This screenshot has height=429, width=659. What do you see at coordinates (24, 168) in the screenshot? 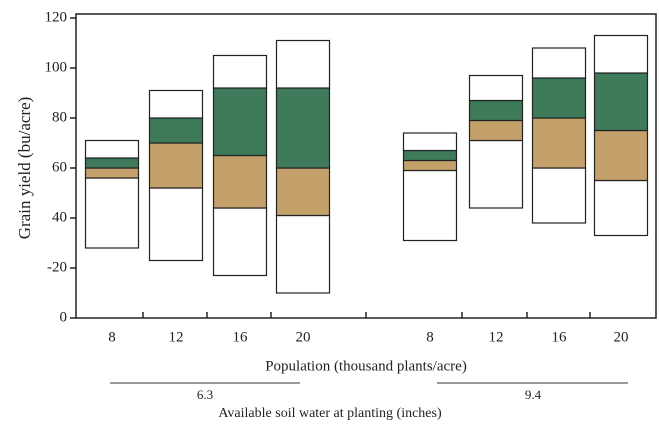
I see `y-axis-label: Grain yield (bu/acre)` at bounding box center [24, 168].